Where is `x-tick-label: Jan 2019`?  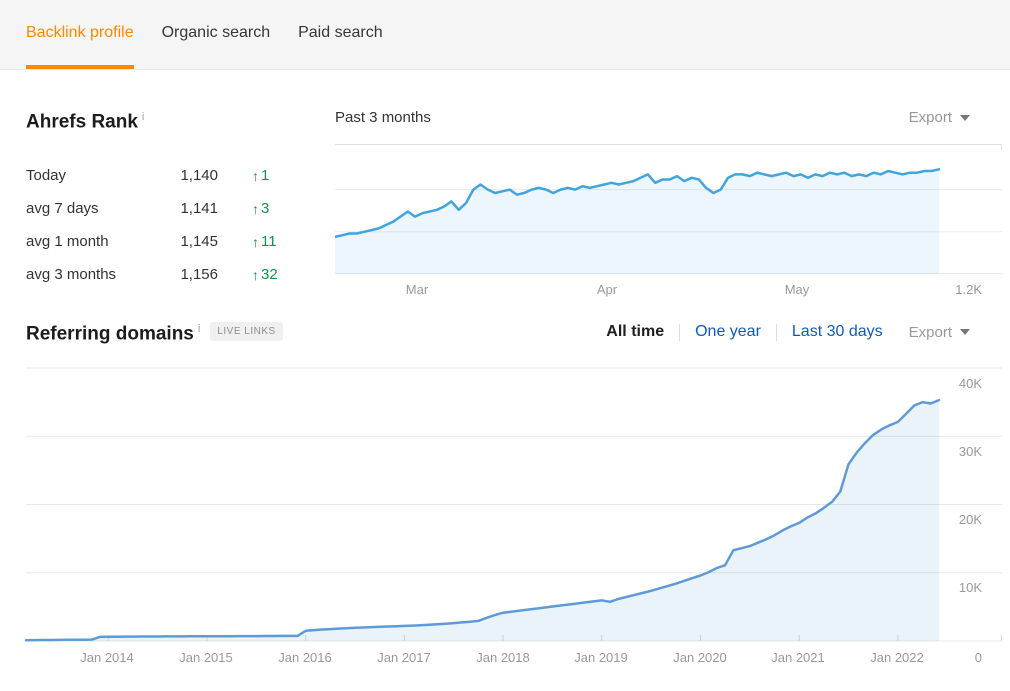
x-tick-label: Jan 2019 is located at coordinates (601, 657).